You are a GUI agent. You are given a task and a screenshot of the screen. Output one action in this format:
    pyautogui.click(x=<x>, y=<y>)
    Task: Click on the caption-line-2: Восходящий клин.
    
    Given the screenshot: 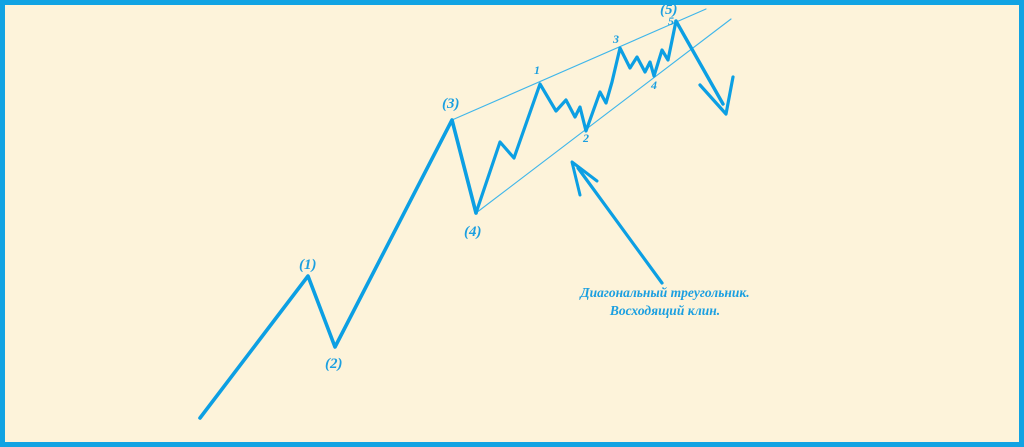 What is the action you would take?
    pyautogui.click(x=665, y=311)
    